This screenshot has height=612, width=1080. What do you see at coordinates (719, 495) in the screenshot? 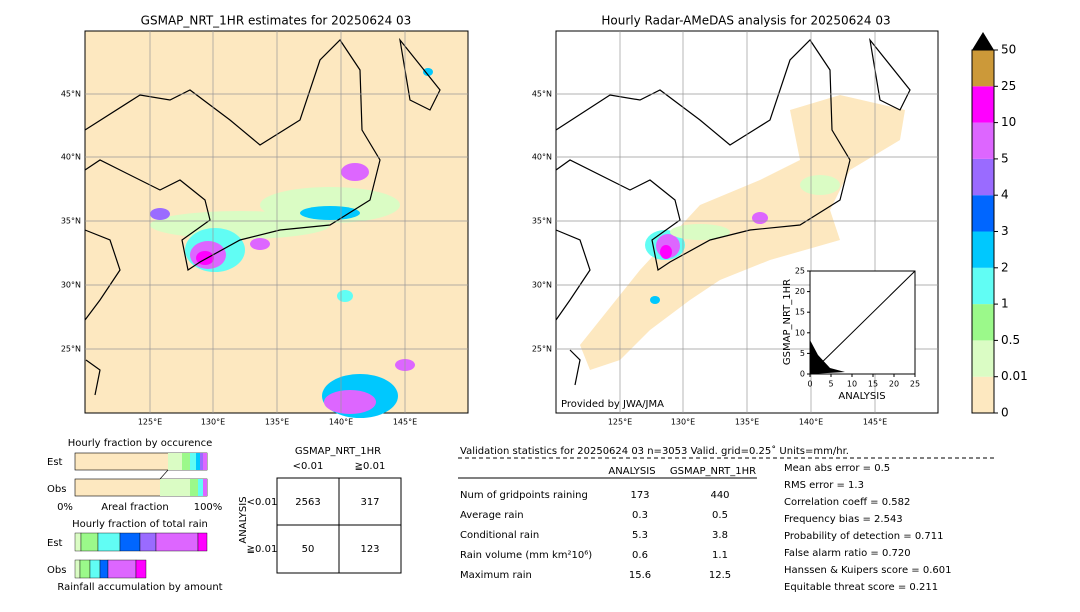
I see `stat-value: 440` at bounding box center [719, 495].